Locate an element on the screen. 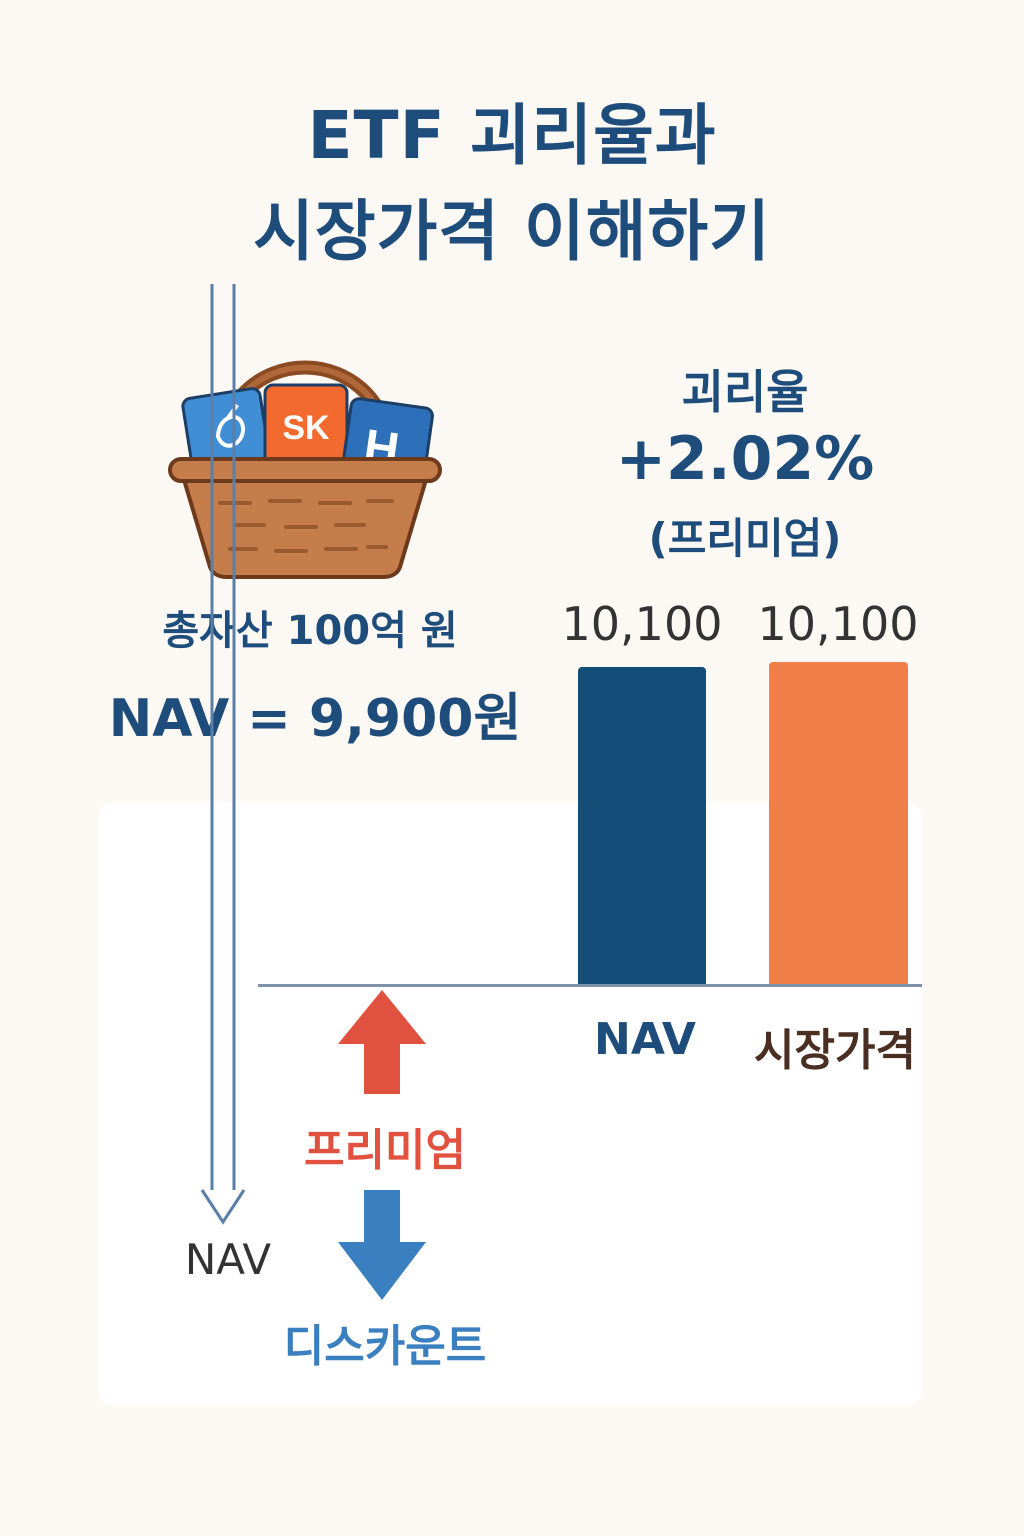 This screenshot has height=1536, width=1024. nav-down-arrow-icon is located at coordinates (223, 754).